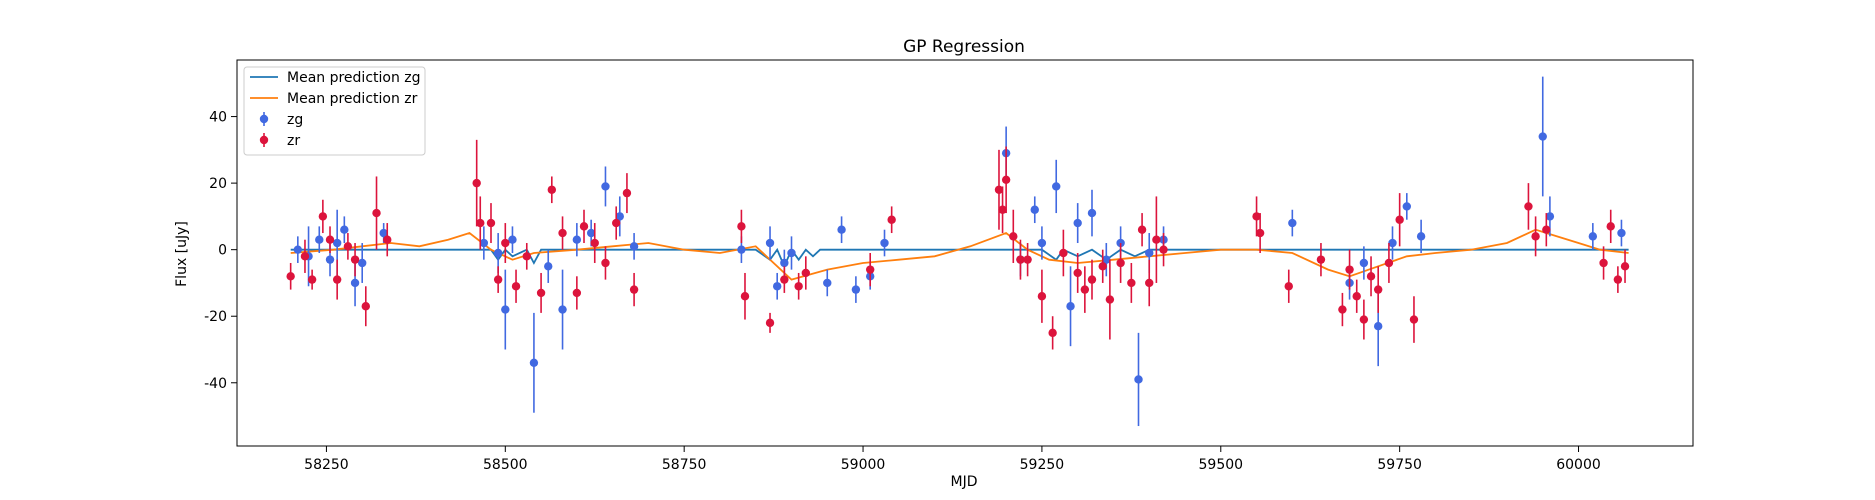 This screenshot has width=1875, height=500. I want to click on y-tick-label: 40, so click(218, 118).